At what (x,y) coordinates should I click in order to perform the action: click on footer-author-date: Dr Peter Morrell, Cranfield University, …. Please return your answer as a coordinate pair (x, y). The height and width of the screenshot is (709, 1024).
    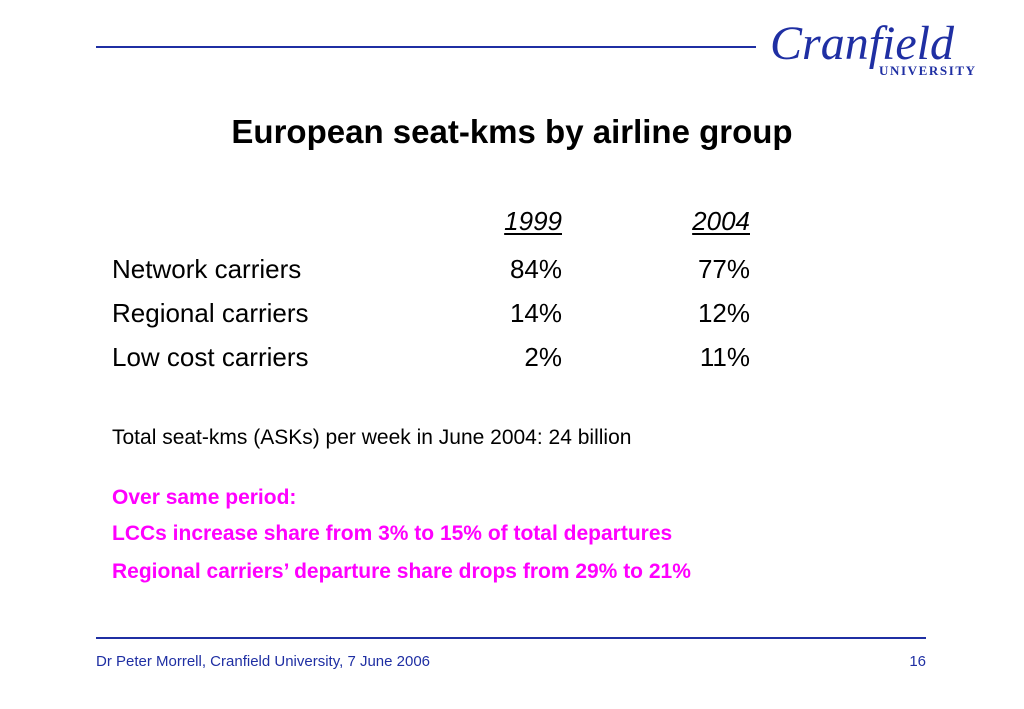
    Looking at the image, I should click on (263, 661).